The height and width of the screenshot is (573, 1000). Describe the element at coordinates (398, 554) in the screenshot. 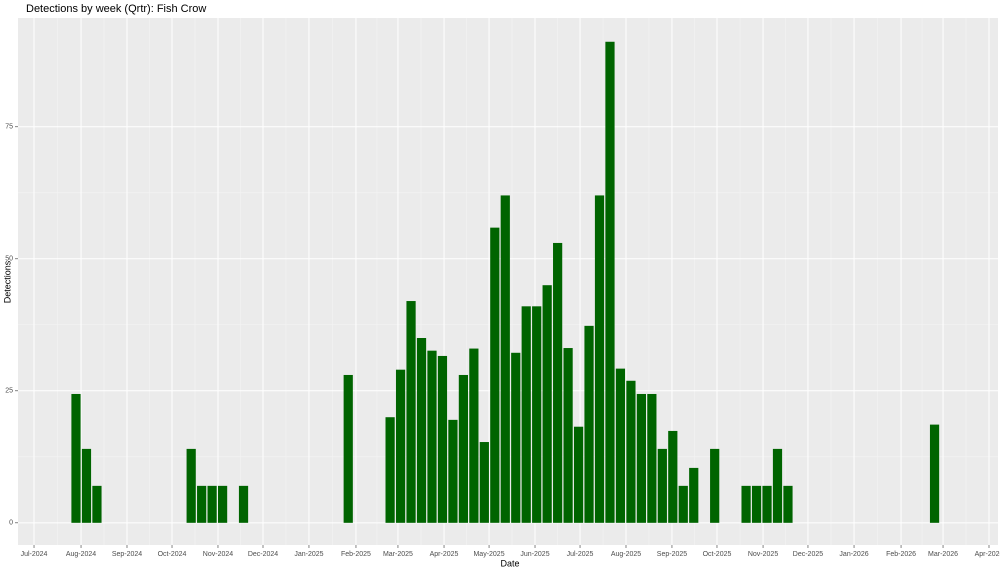

I see `x-tick-label: Mar-2025` at that location.